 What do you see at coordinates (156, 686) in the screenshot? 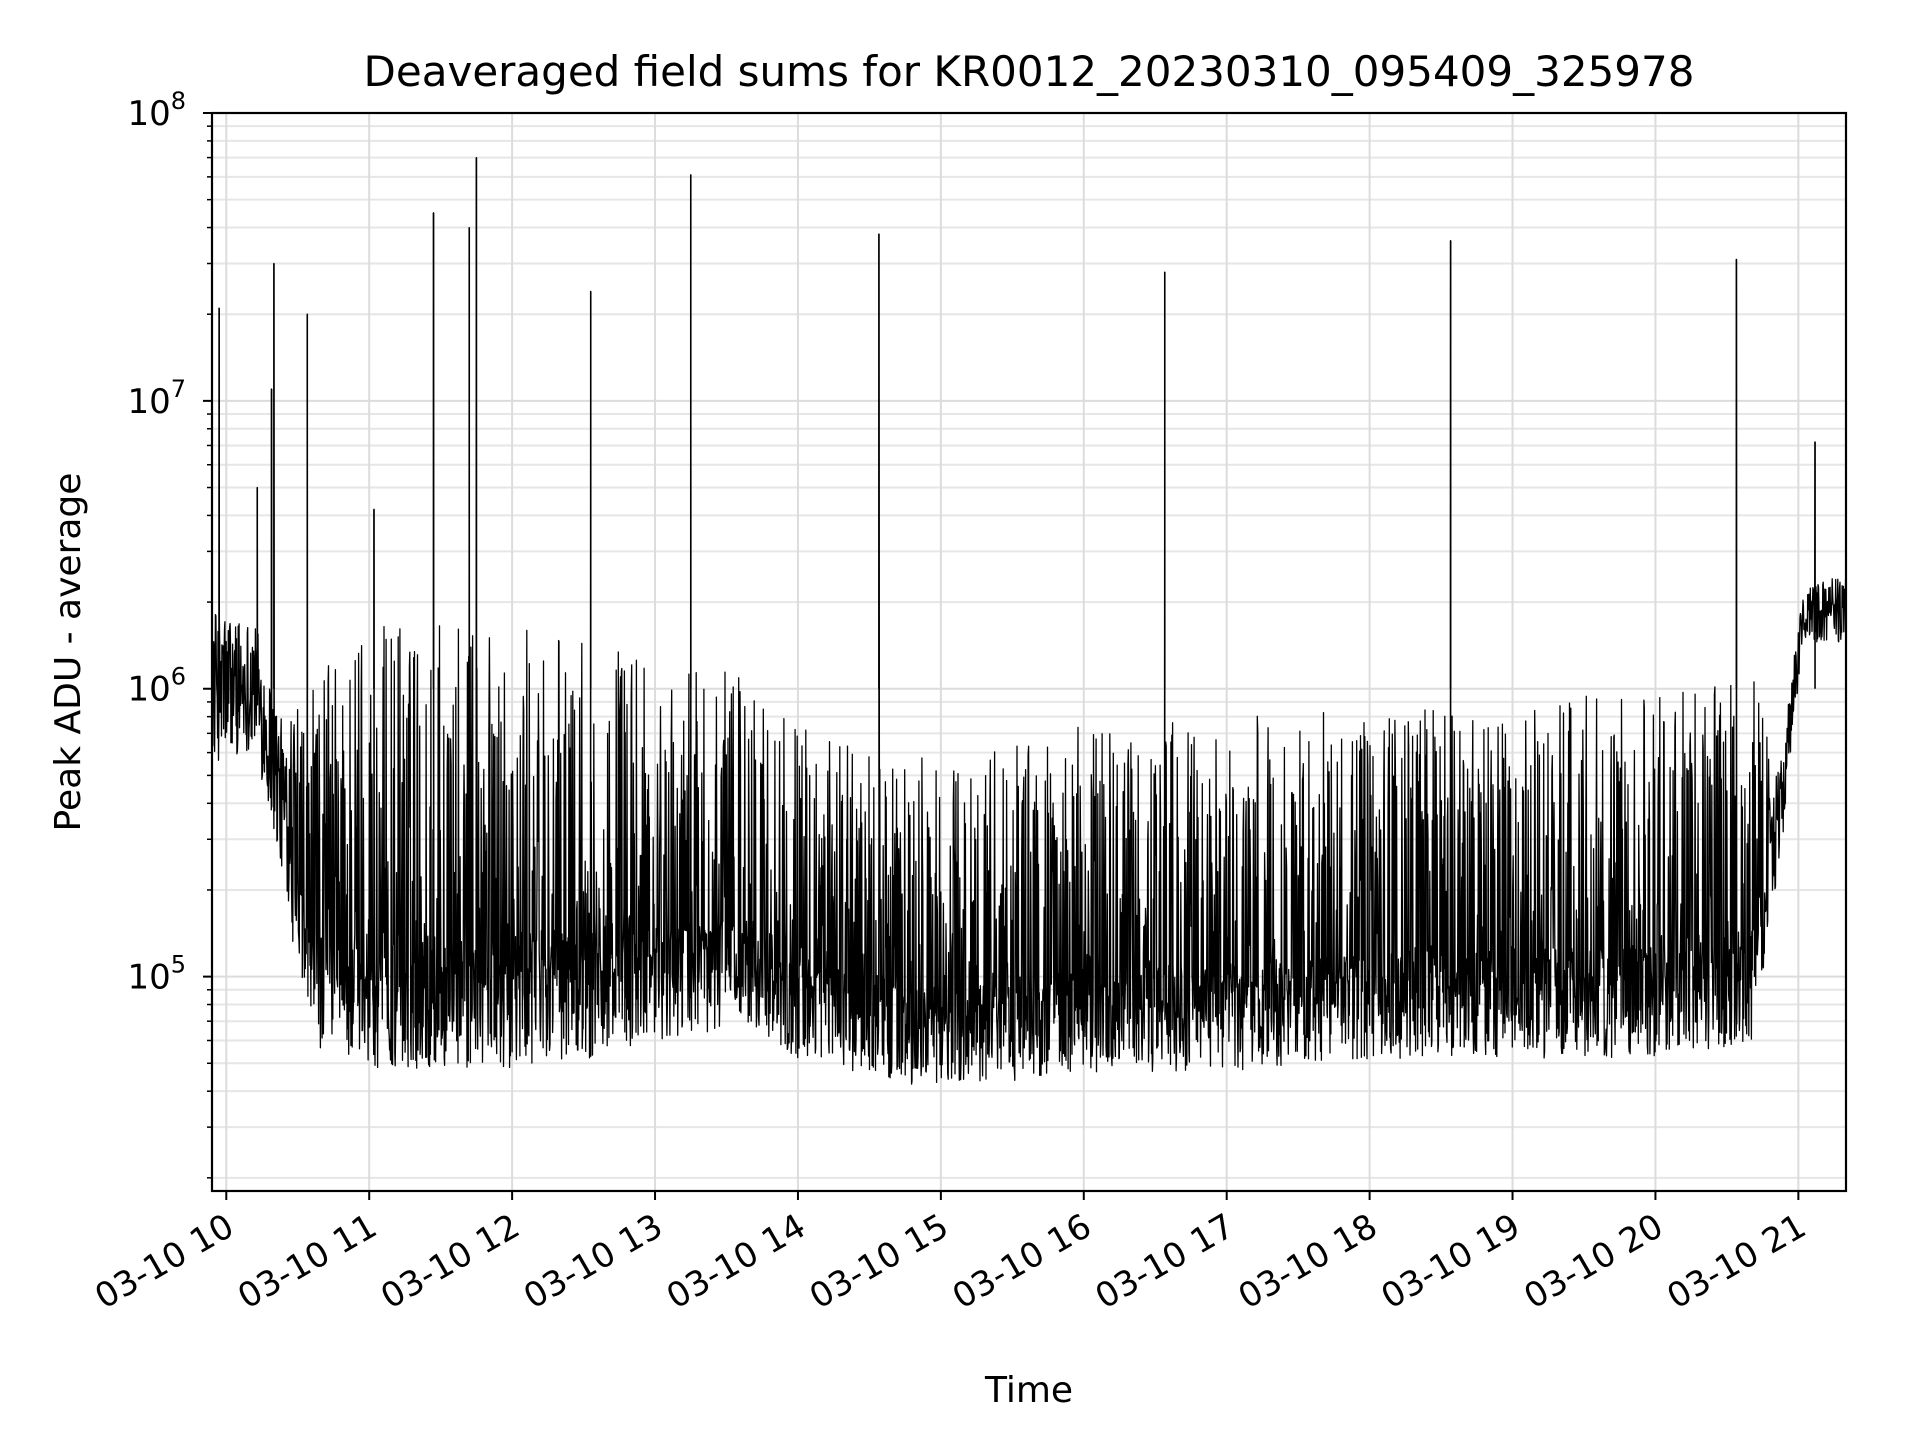
I see `y-tick-label: 10⁶` at bounding box center [156, 686].